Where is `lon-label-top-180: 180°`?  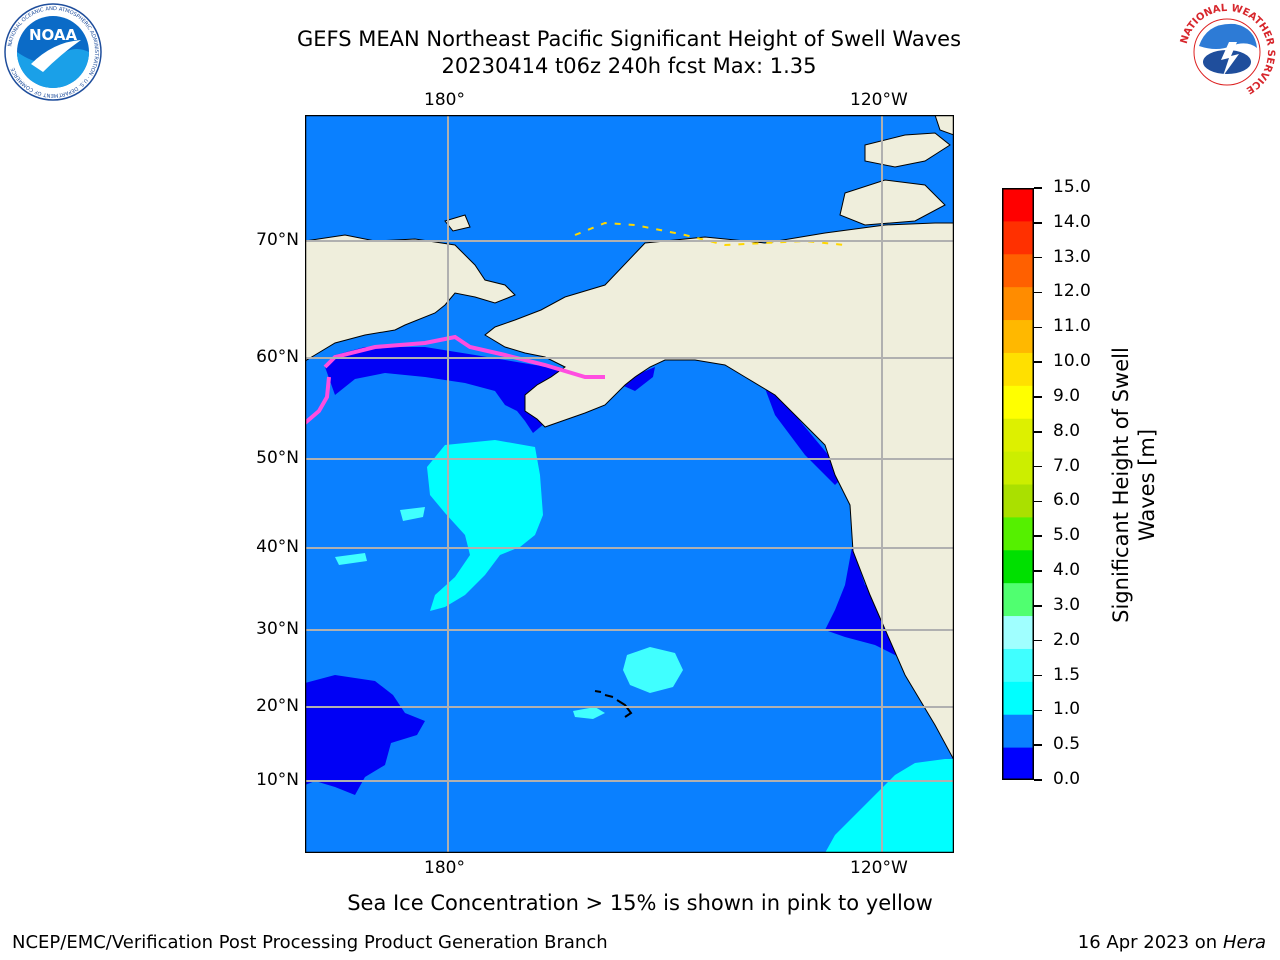 lon-label-top-180: 180° is located at coordinates (444, 100).